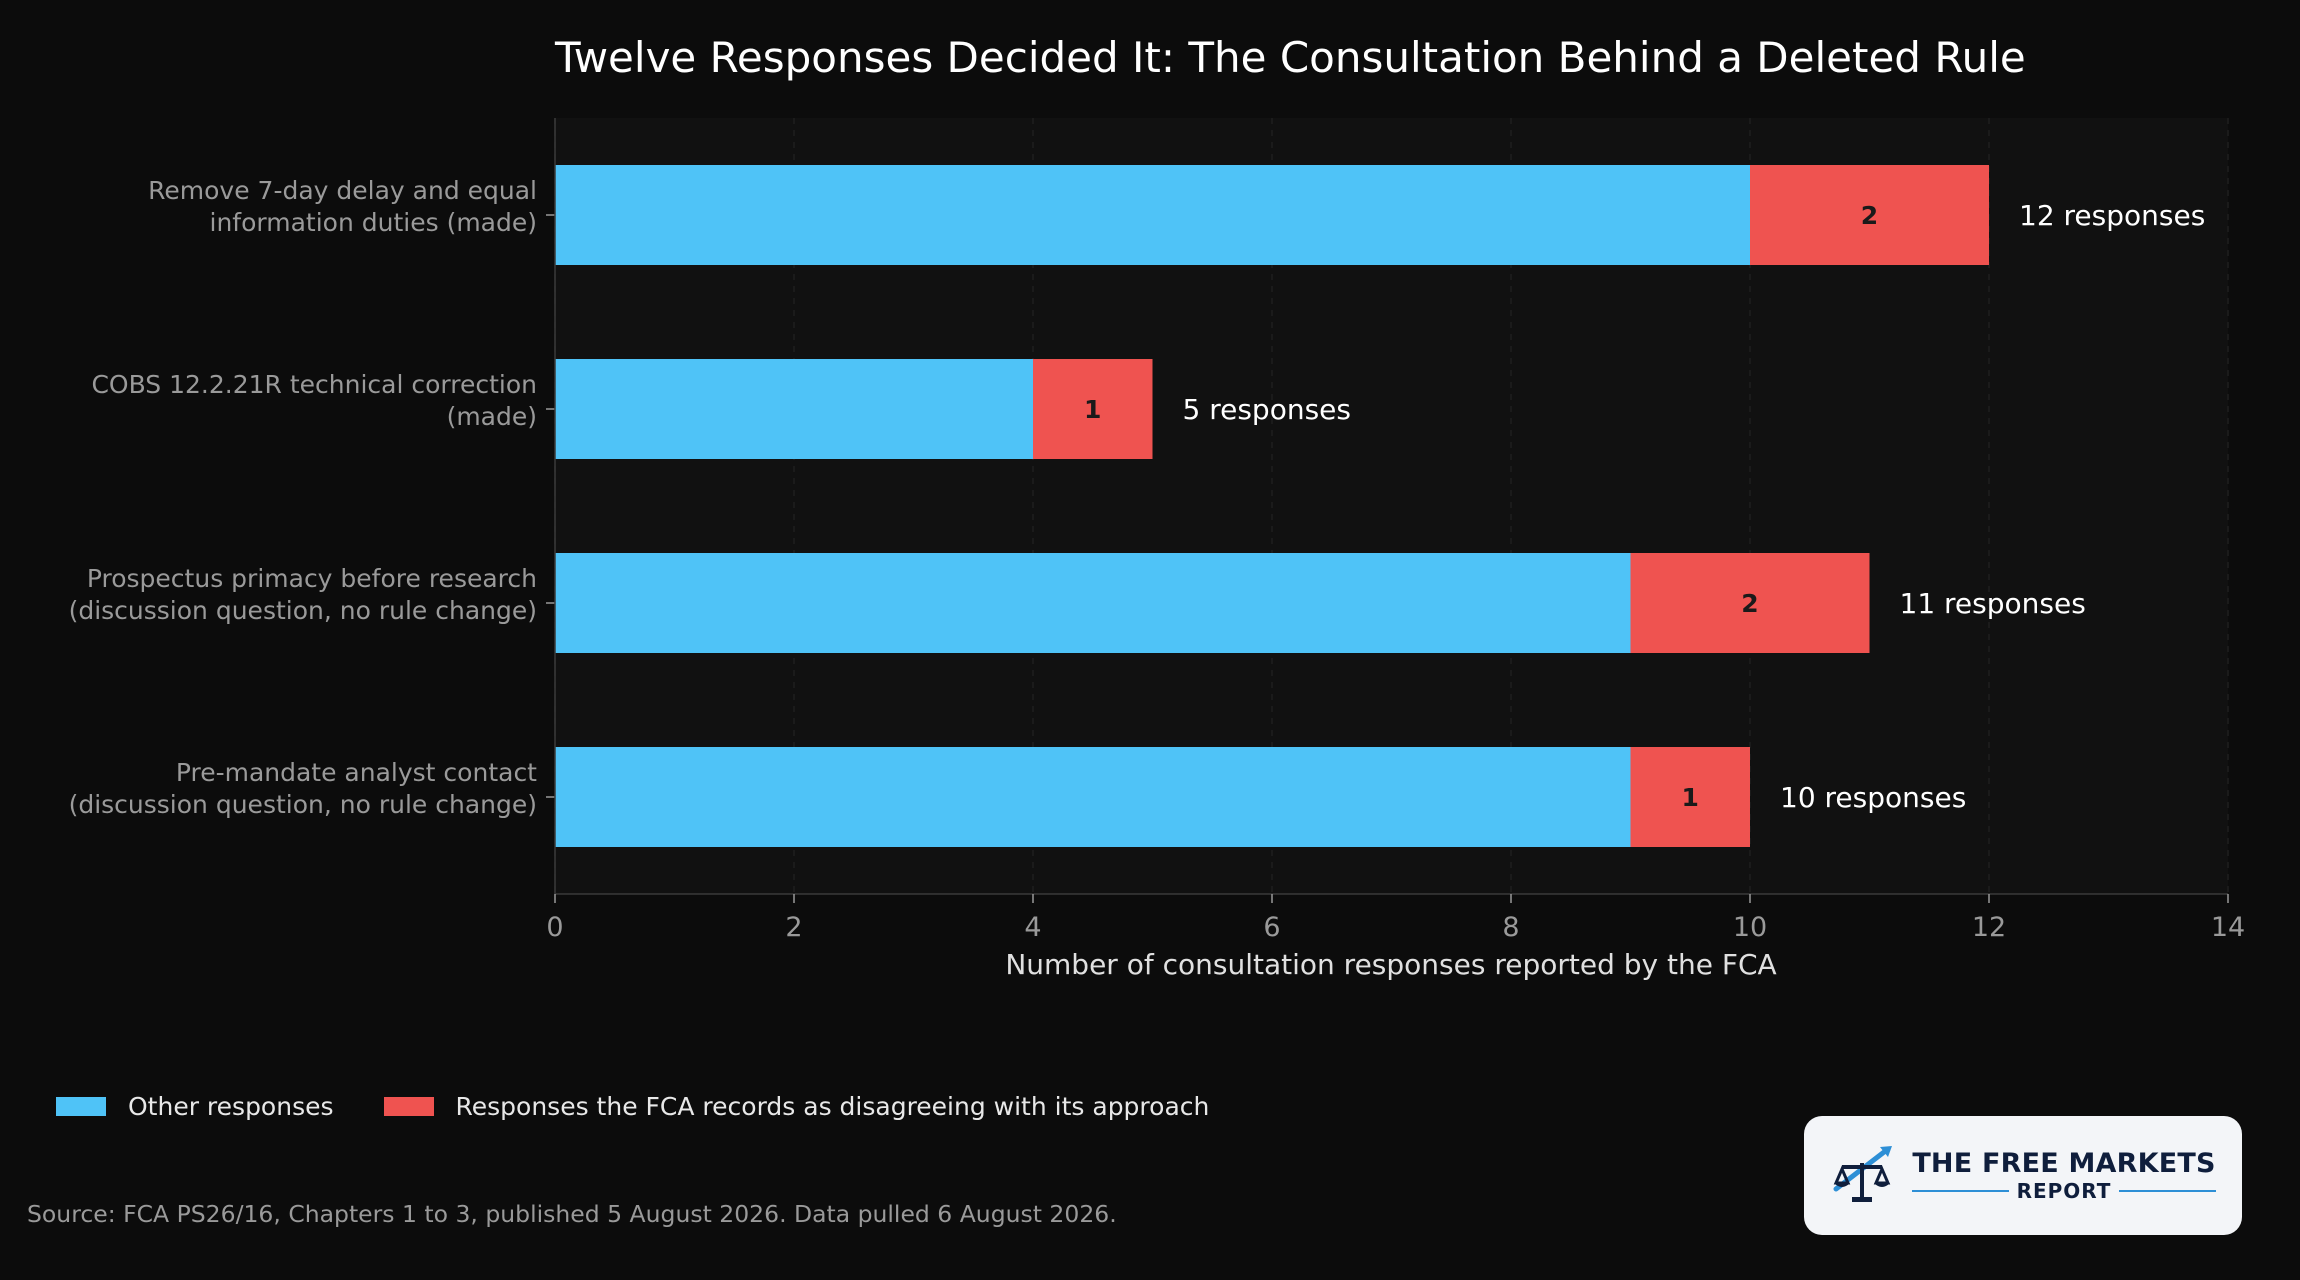 The image size is (2300, 1280). I want to click on x-tick-label: 6, so click(1271, 927).